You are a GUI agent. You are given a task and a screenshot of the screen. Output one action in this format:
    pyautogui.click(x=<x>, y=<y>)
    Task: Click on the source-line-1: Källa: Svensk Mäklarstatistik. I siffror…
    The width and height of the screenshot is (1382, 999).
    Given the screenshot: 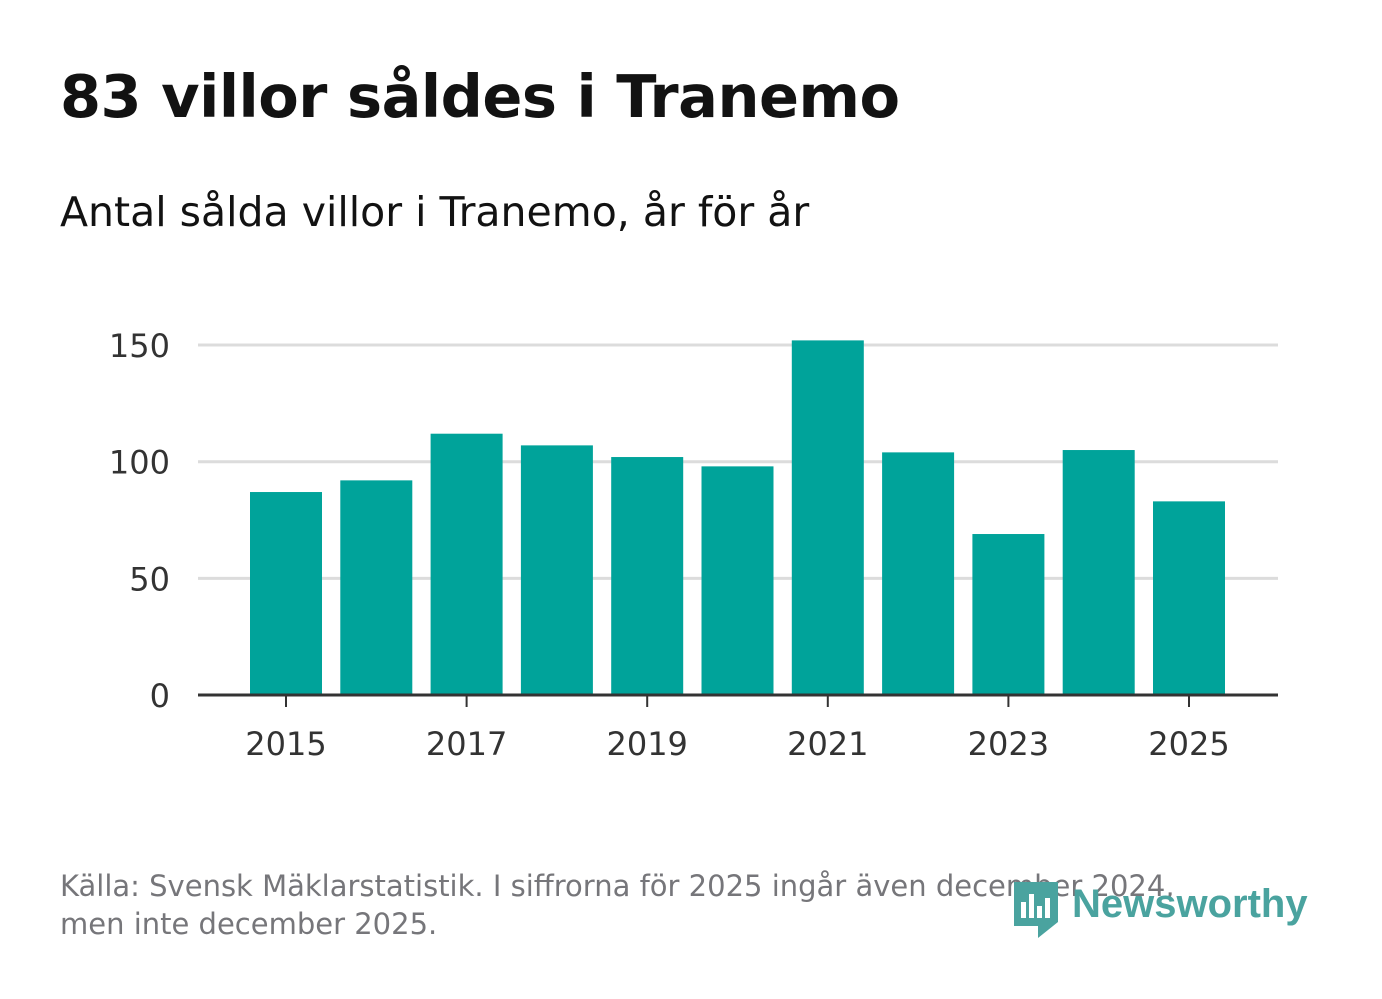 What is the action you would take?
    pyautogui.click(x=617, y=886)
    